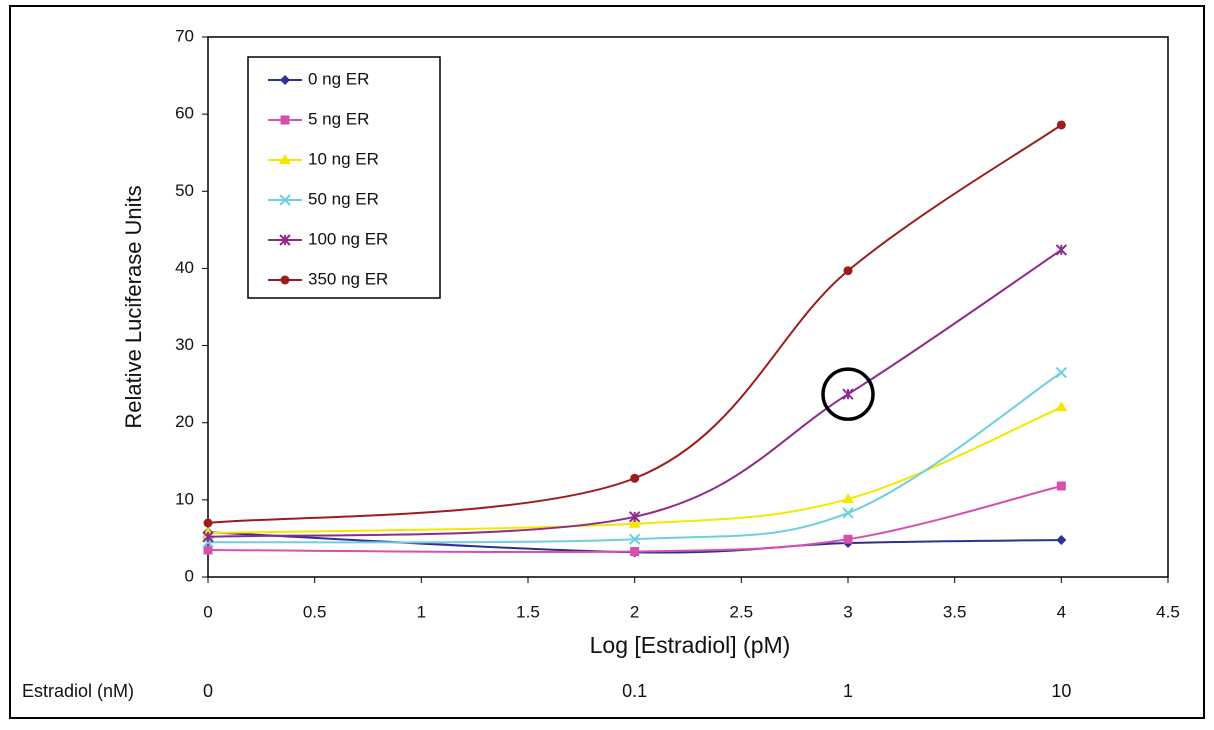 This screenshot has width=1214, height=730. I want to click on x-tick-label: 4, so click(1061, 611).